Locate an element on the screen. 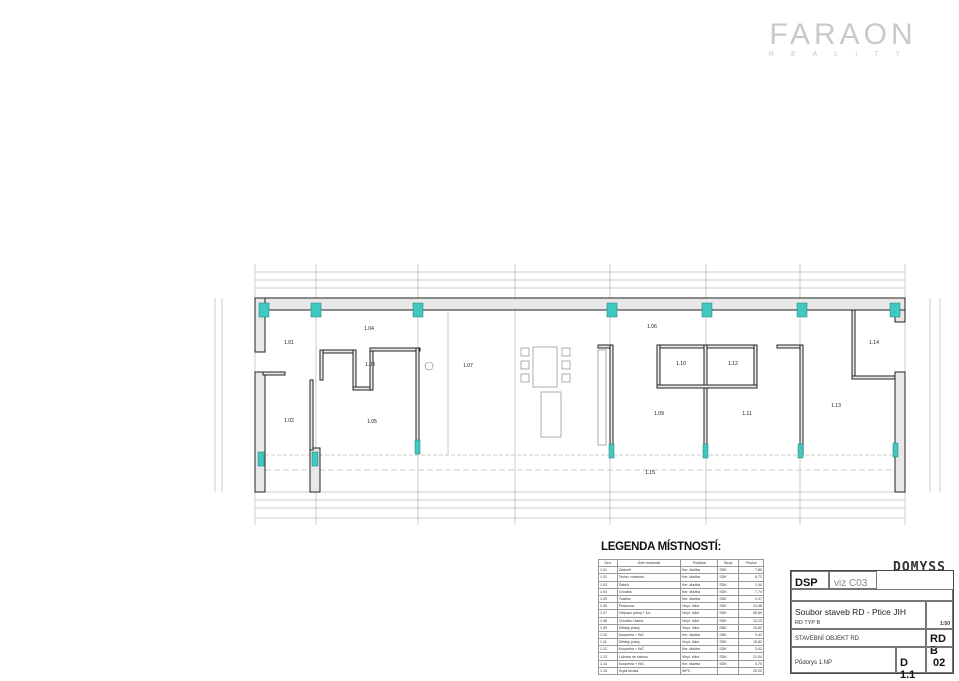 The image size is (959, 681). legend-cell-area: 55,80 is located at coordinates (751, 613).